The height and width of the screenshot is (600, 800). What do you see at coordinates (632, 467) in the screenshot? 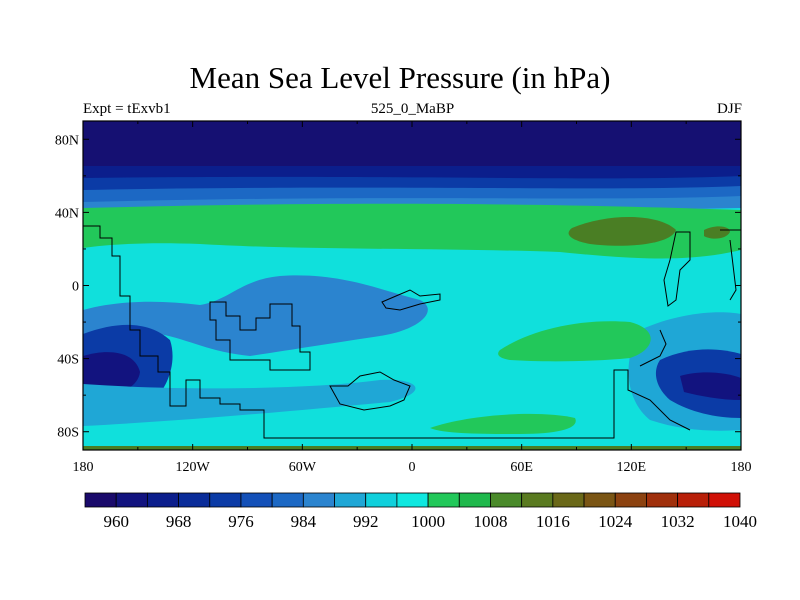
I see `x-tick-label: 120E` at bounding box center [632, 467].